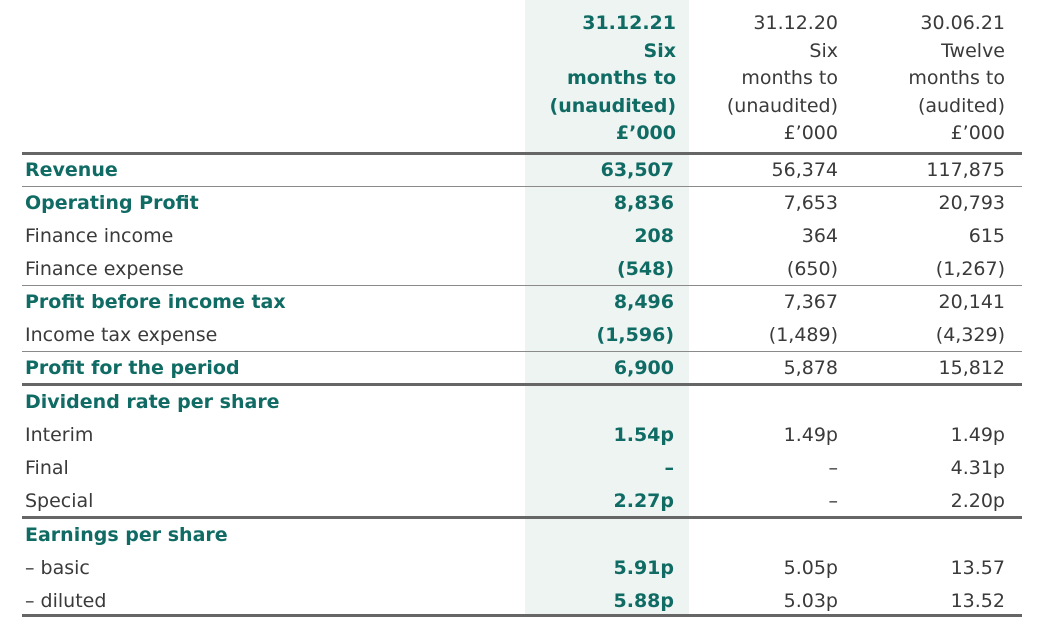  Describe the element at coordinates (804, 170) in the screenshot. I see `value-prior: 56,374` at that location.